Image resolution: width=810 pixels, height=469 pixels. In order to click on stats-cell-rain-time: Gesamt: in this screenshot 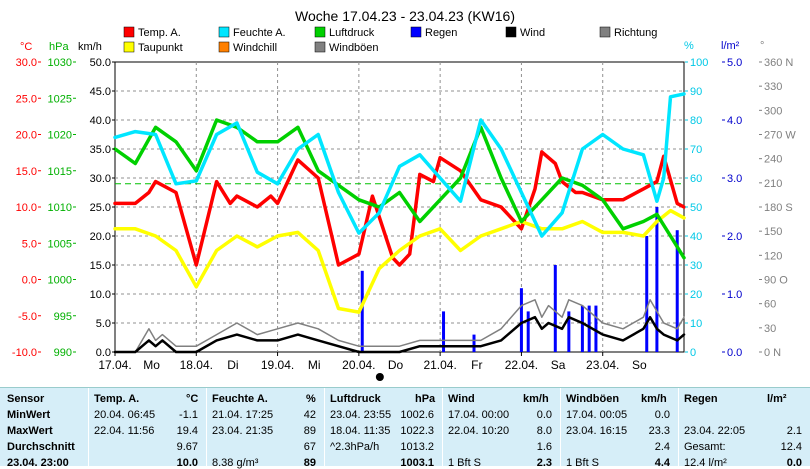, I will do `click(705, 447)`.